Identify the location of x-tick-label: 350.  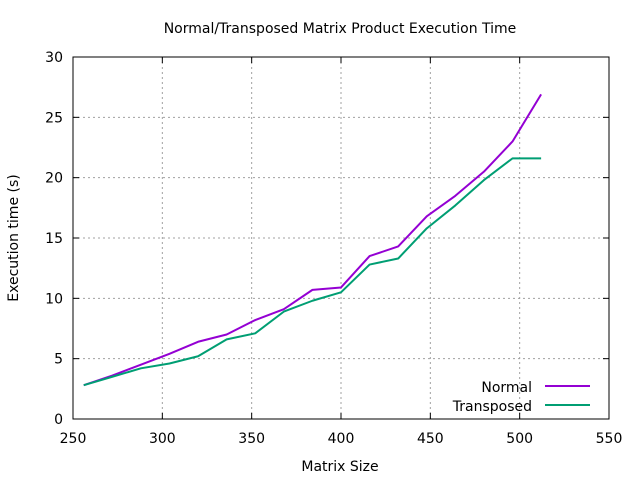
(251, 439).